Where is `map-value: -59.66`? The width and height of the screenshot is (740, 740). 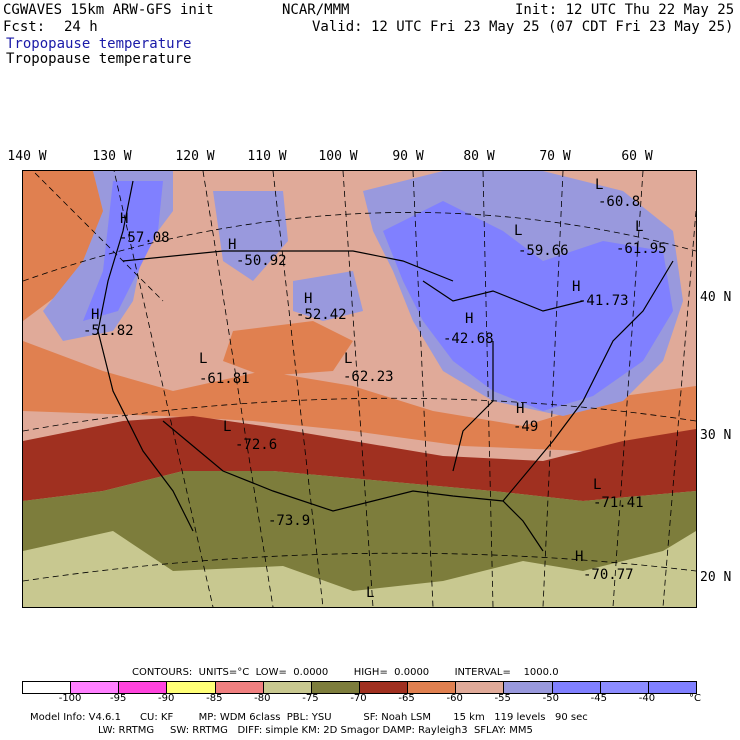
map-value: -59.66 is located at coordinates (543, 251).